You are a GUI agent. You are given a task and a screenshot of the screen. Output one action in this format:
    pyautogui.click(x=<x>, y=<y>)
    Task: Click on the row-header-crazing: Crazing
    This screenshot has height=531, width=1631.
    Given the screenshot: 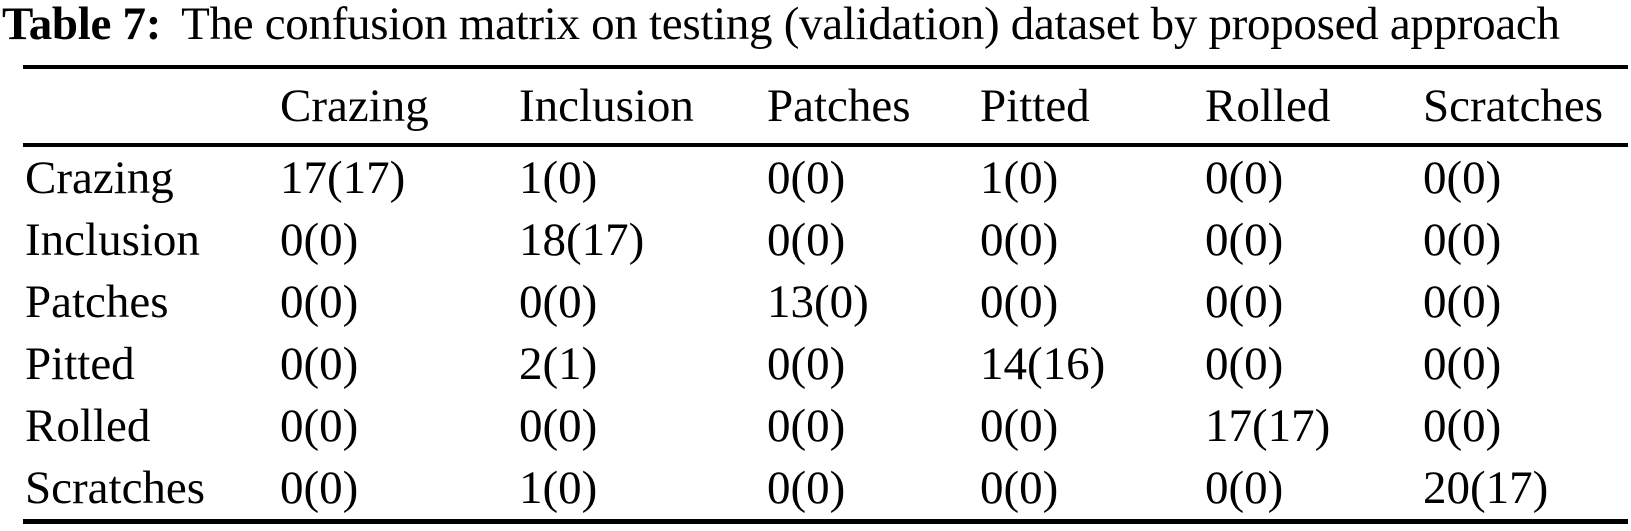 What is the action you would take?
    pyautogui.click(x=99, y=178)
    